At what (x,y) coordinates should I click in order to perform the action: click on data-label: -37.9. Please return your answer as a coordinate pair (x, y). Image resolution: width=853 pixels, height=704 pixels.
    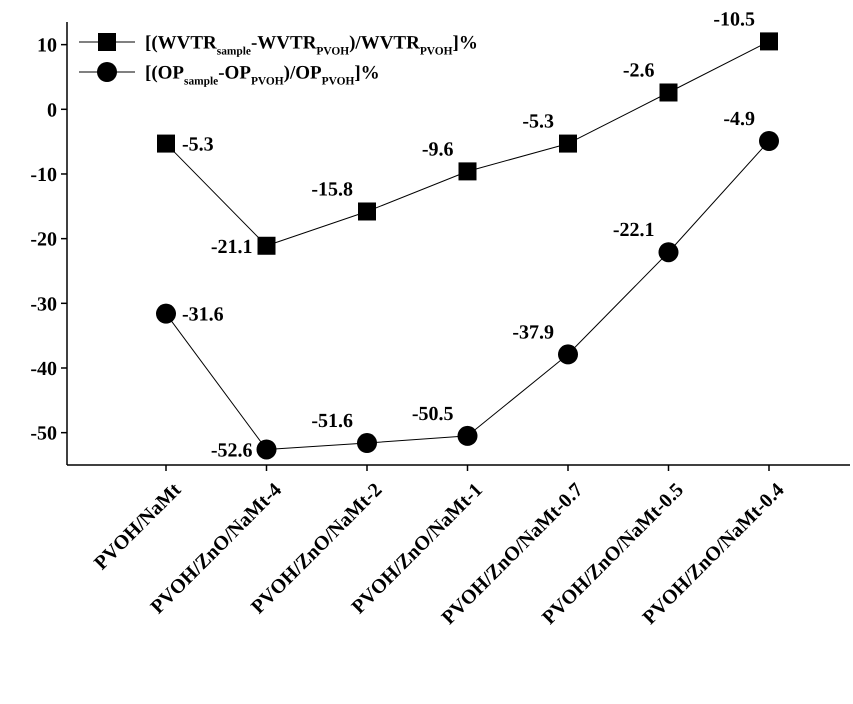
    Looking at the image, I should click on (533, 332).